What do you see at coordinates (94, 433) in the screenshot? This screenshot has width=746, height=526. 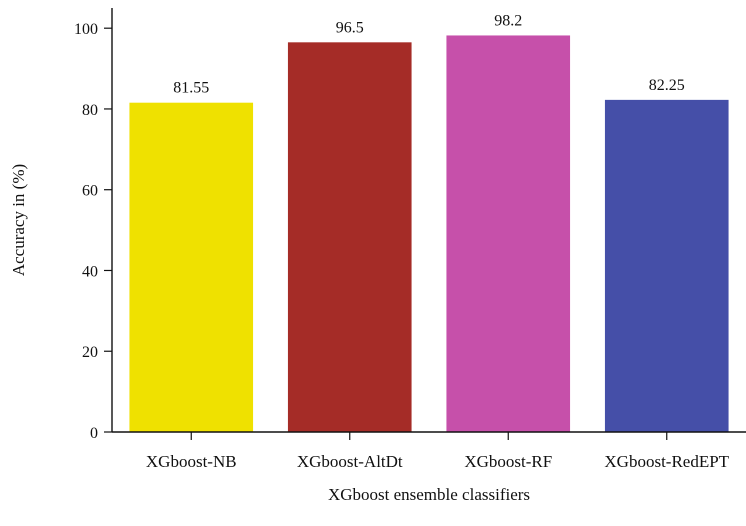 I see `y-tick-label: 0` at bounding box center [94, 433].